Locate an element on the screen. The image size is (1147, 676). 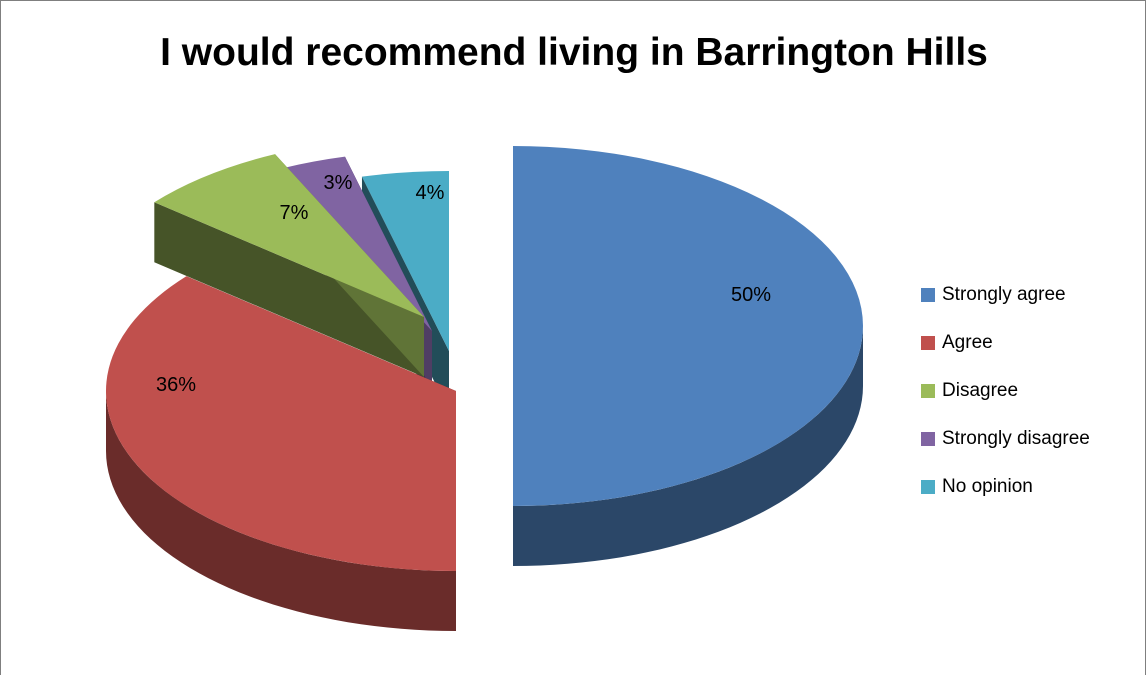
legend-item-strongly-disagree: Strongly disagree is located at coordinates (1005, 439).